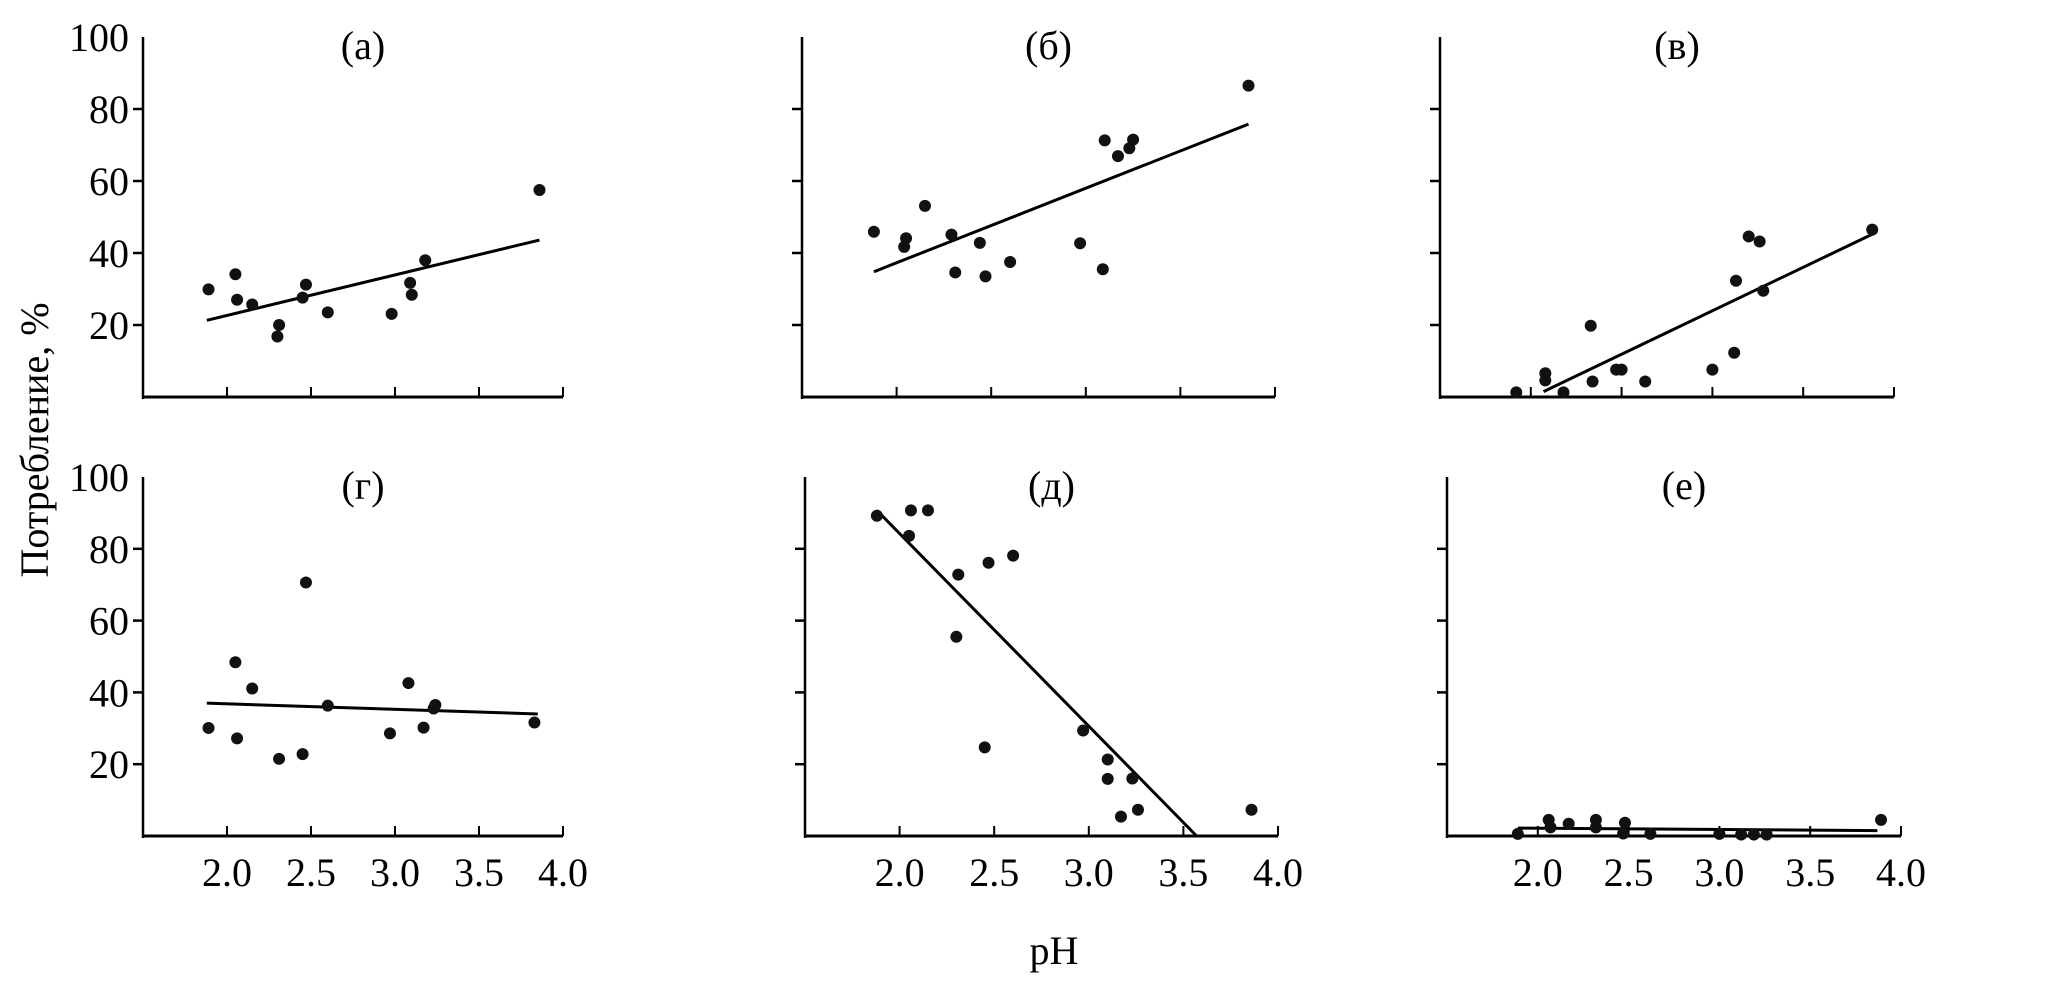 The image size is (2067, 1004). What do you see at coordinates (1048, 45) in the screenshot?
I see `panel-title: (б)` at bounding box center [1048, 45].